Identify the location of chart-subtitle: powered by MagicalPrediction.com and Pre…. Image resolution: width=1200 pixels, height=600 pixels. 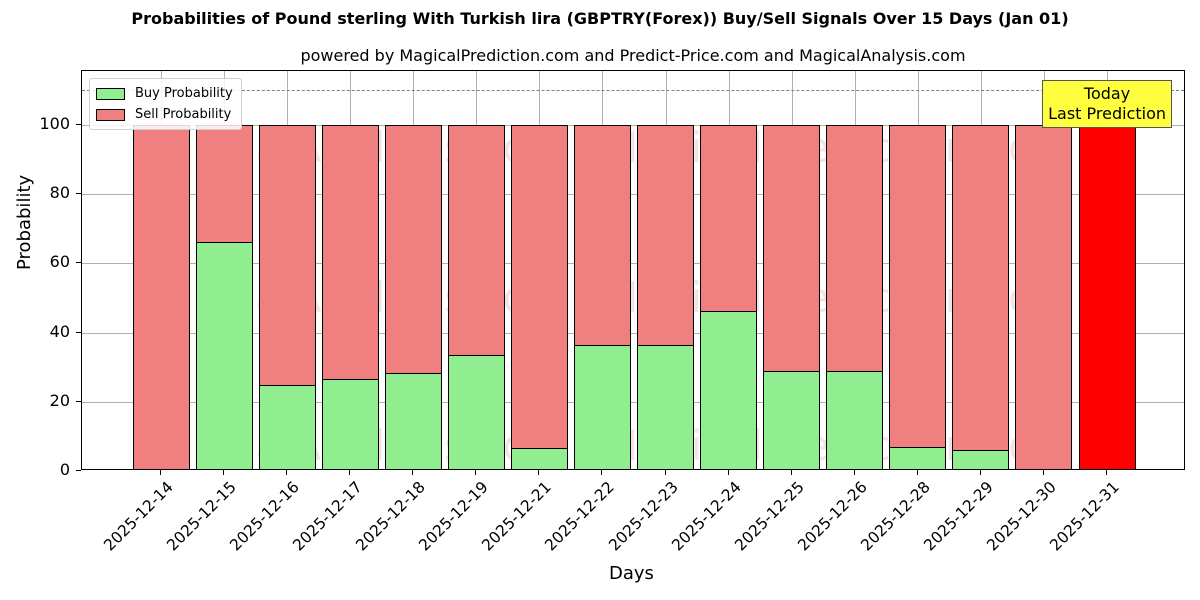
(633, 55).